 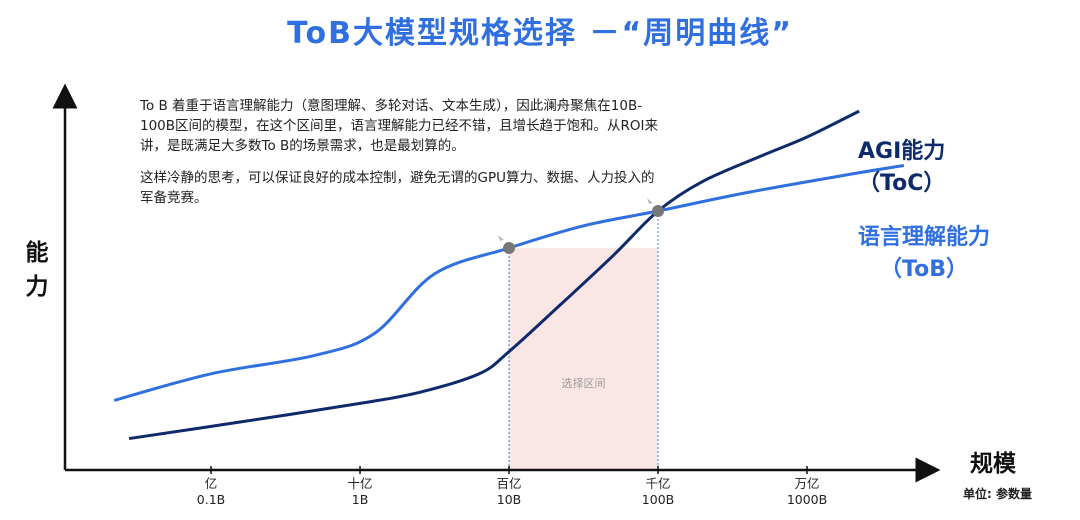 What do you see at coordinates (993, 464) in the screenshot?
I see `x-axis-label: 规模` at bounding box center [993, 464].